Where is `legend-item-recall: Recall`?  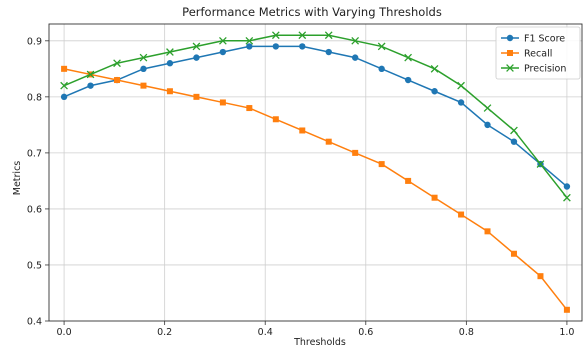
legend-item-recall: Recall is located at coordinates (526, 54).